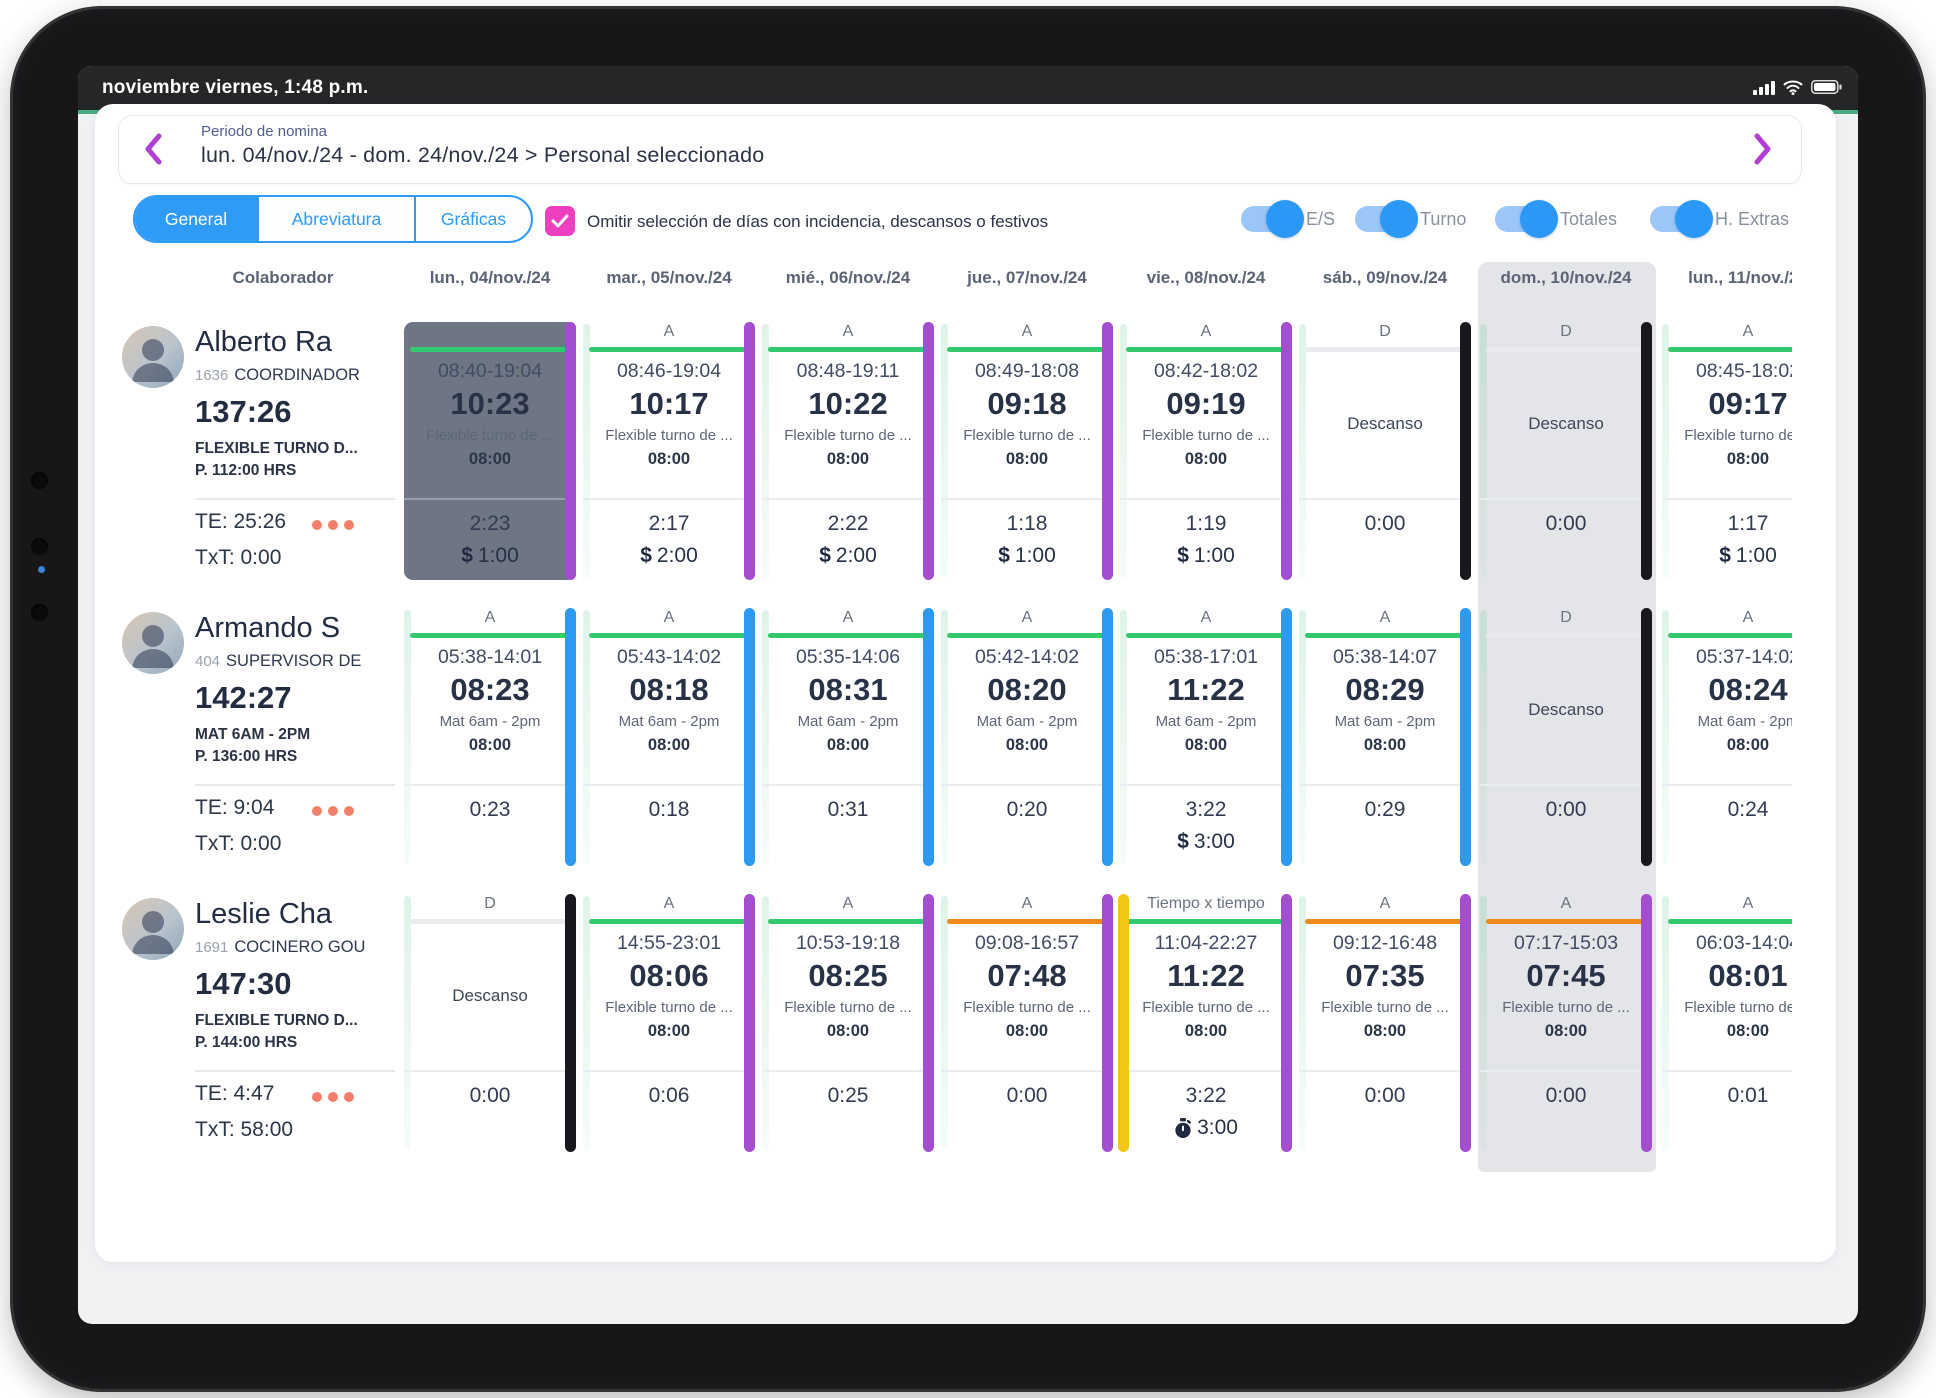  What do you see at coordinates (669, 277) in the screenshot?
I see `day-header-1: mar., 05/nov./24` at bounding box center [669, 277].